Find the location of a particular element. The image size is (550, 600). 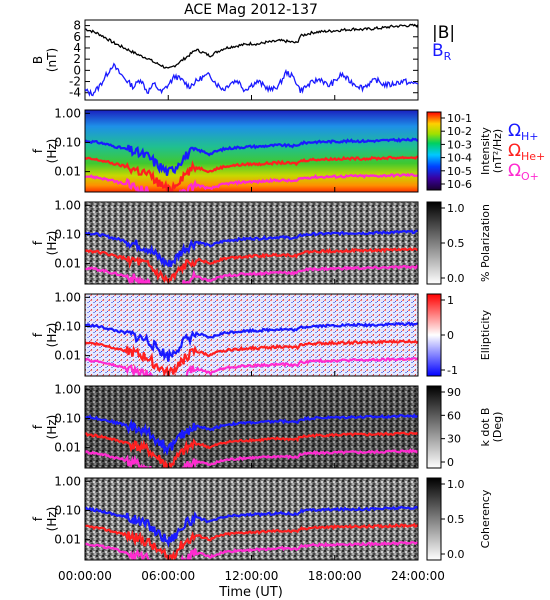

legend-gyro-sub: H+ is located at coordinates (530, 136).